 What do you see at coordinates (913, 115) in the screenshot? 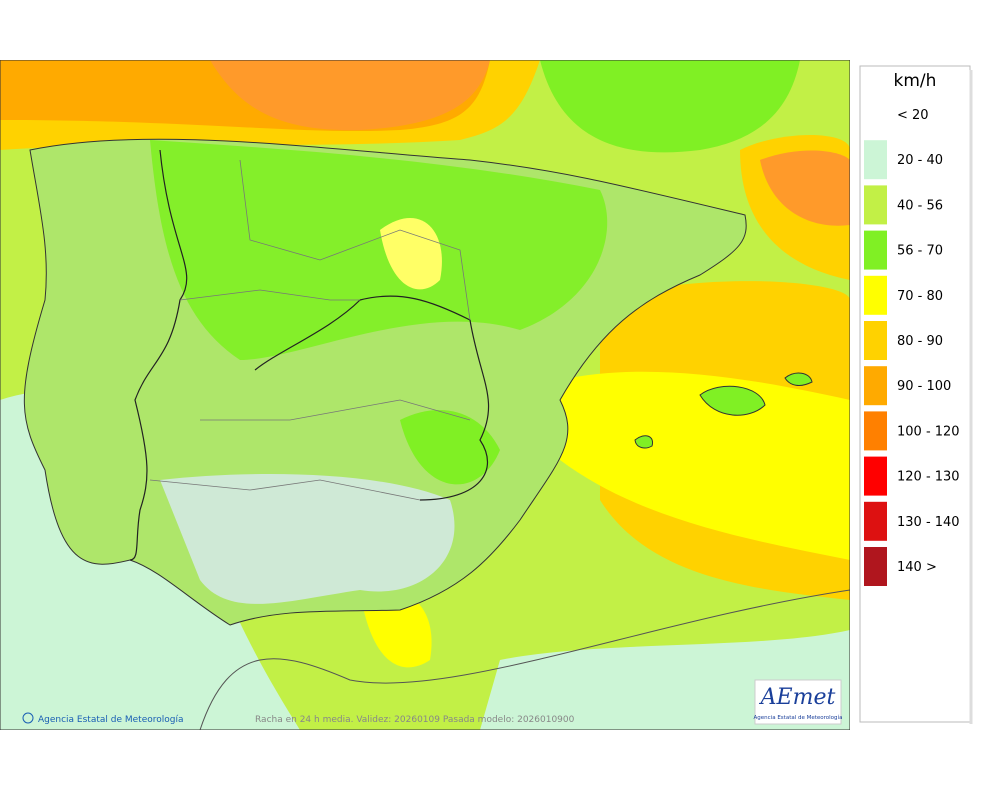
I see `legend-label: < 20` at bounding box center [913, 115].